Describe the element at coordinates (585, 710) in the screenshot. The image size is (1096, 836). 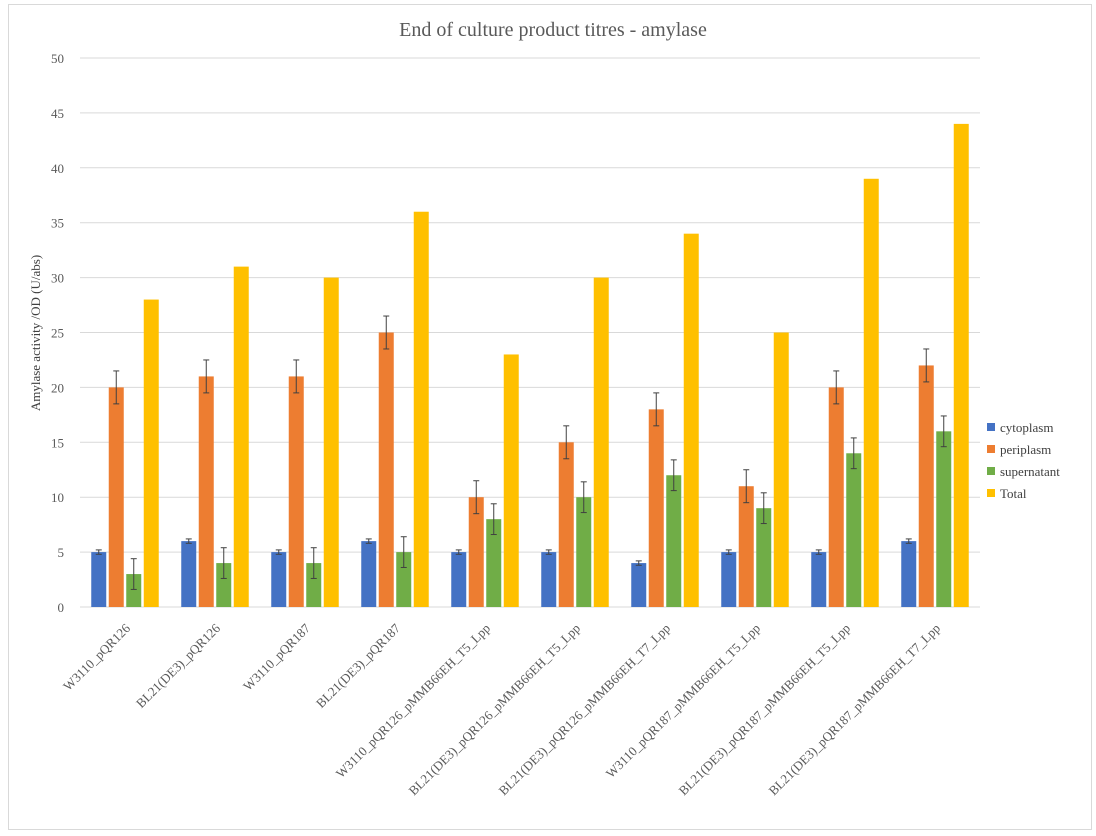
I see `x-category-label: BL21(DE3)_pQR126_pMMB66EH_T7_Lpp` at that location.